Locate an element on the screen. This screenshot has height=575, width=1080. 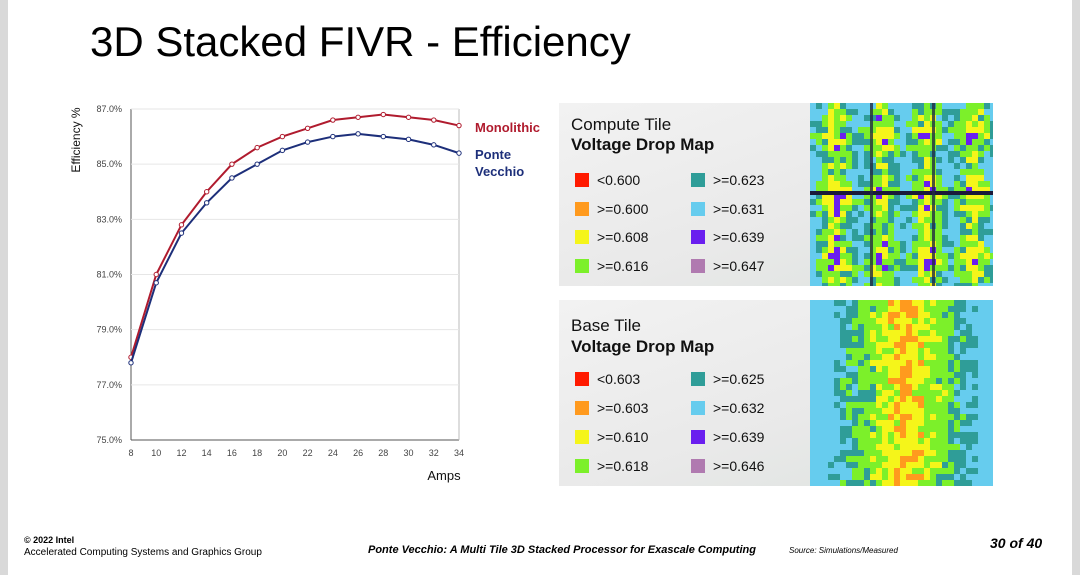
legend-label: >=0.610 is located at coordinates (623, 437).